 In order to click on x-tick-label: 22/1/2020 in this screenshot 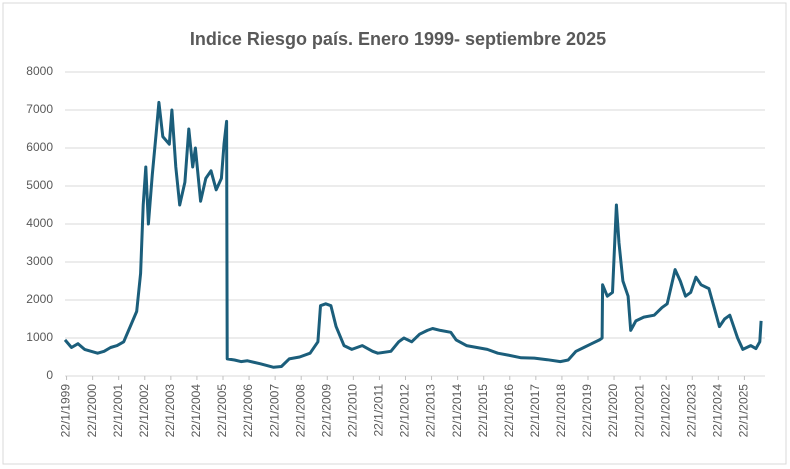, I will do `click(613, 411)`.